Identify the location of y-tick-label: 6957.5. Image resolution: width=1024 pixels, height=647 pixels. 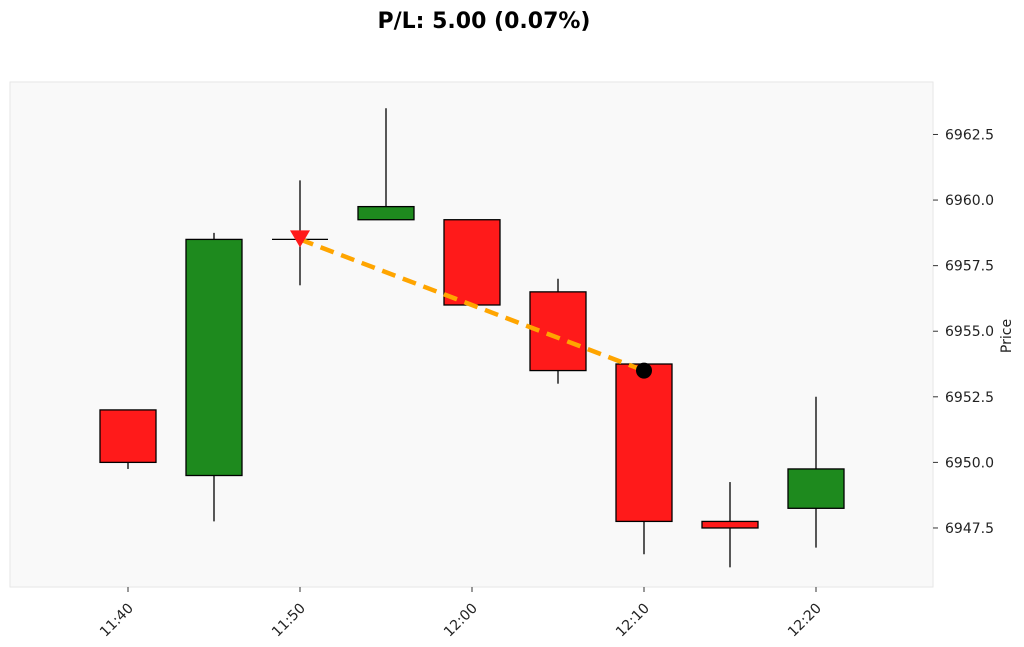
(969, 267).